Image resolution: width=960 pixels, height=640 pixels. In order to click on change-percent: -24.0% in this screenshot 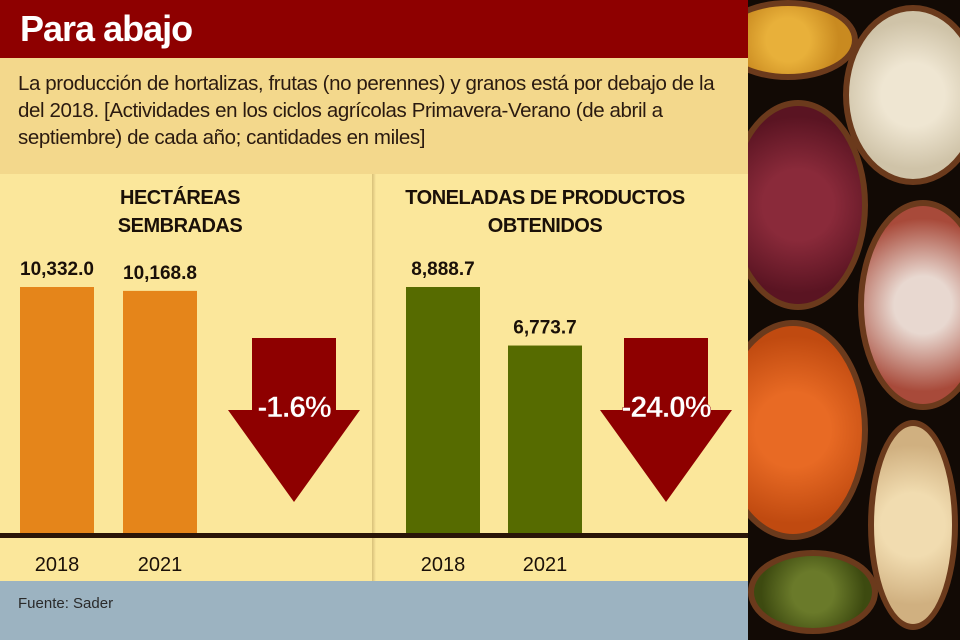, I will do `click(665, 407)`.